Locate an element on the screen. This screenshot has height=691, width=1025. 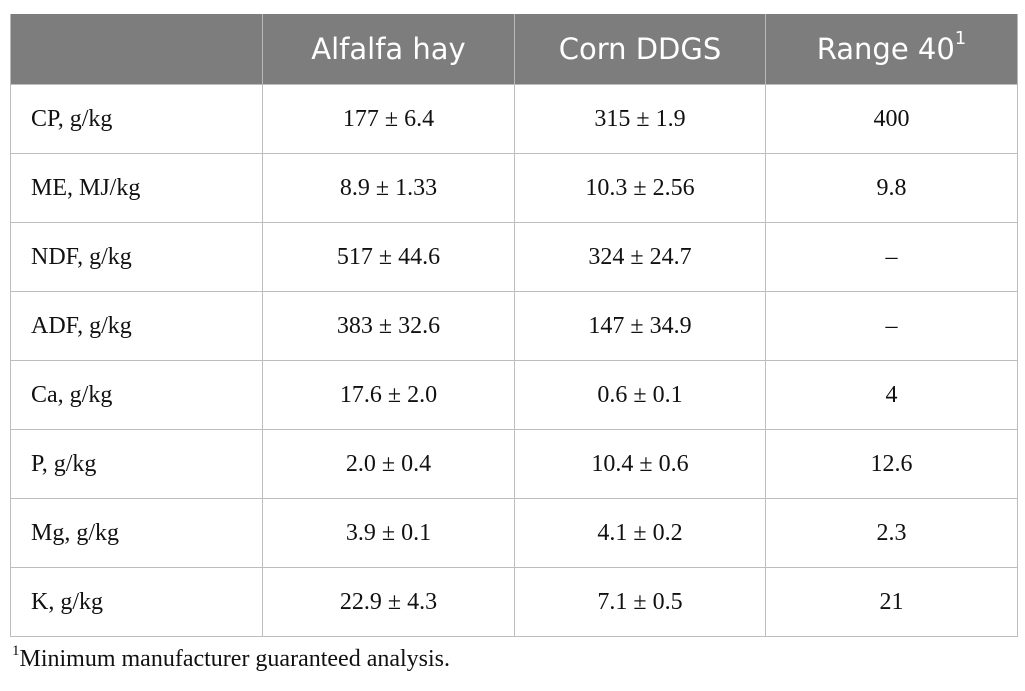
header-cell-range-40: Range 401 is located at coordinates (891, 49).